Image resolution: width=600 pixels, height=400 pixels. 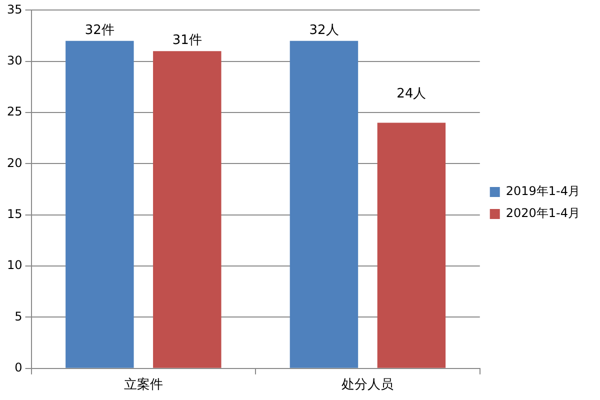 I want to click on y-tick-label: 10, so click(x=14, y=265).